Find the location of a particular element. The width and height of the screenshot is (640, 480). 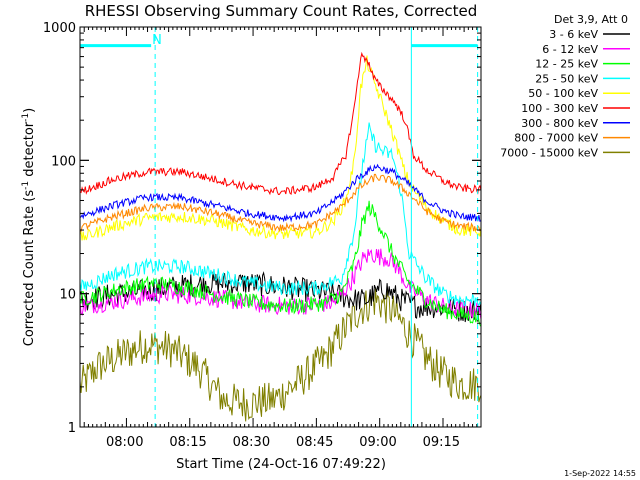

y-tick-label: 1000 is located at coordinates (59, 28).